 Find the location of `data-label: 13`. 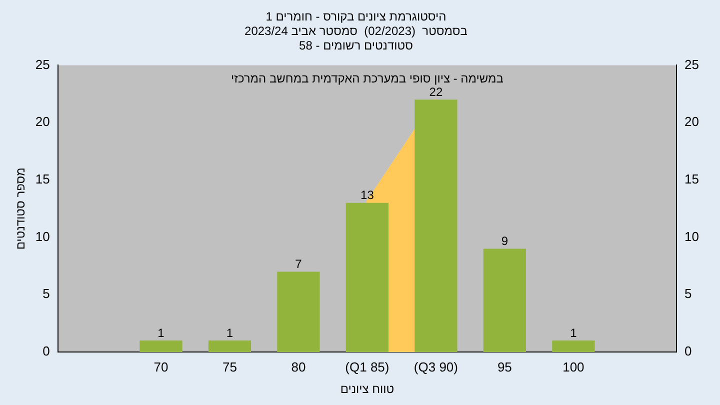

data-label: 13 is located at coordinates (367, 195).